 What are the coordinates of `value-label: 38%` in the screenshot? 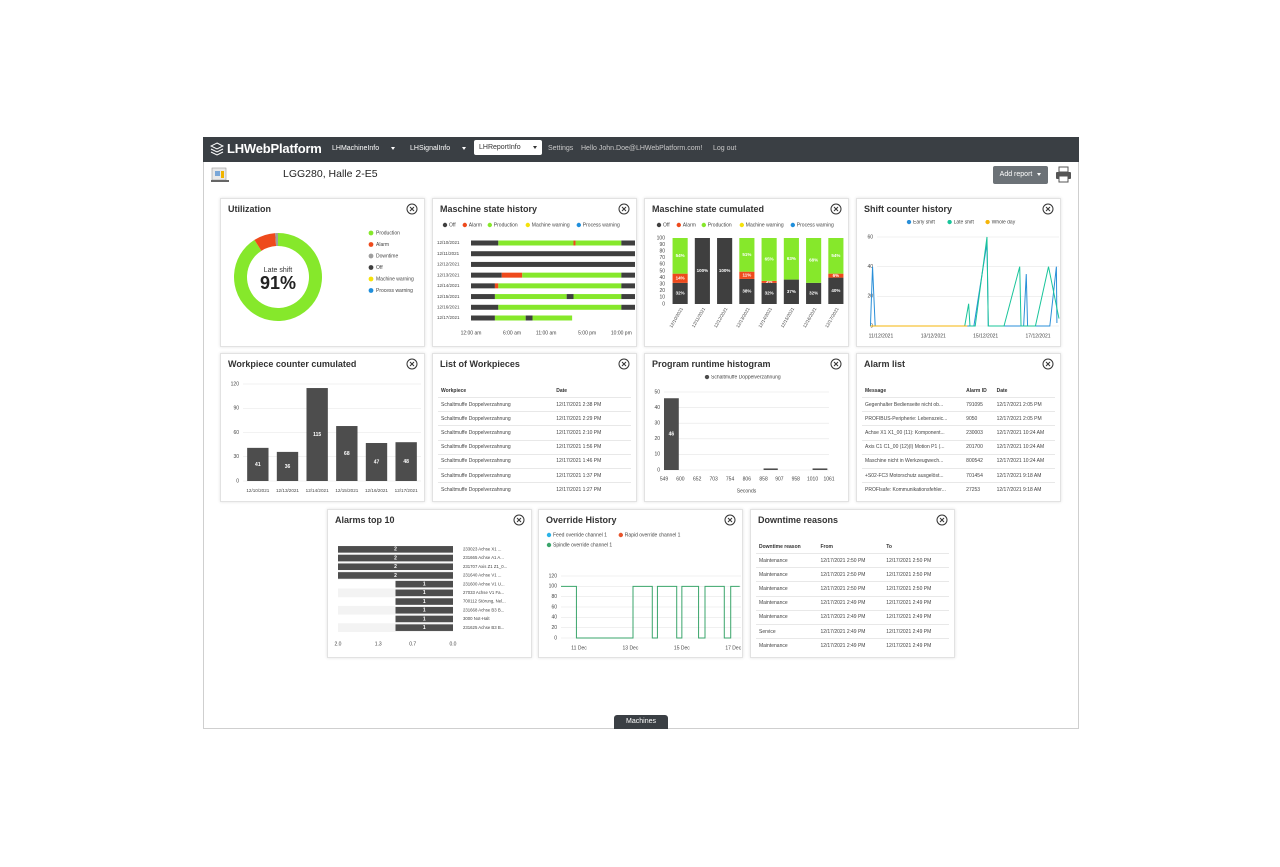 It's located at (746, 291).